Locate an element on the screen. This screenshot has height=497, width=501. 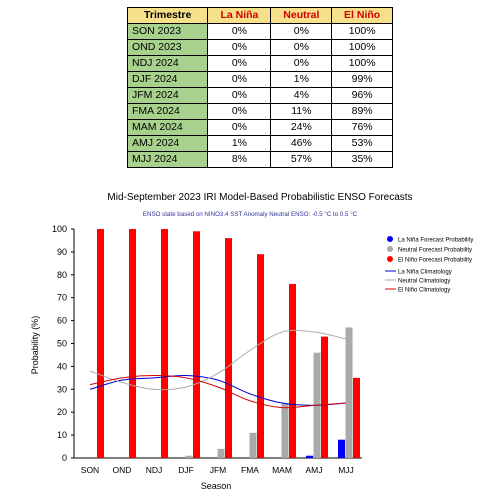
bar-el-nino-mam is located at coordinates (292, 370).